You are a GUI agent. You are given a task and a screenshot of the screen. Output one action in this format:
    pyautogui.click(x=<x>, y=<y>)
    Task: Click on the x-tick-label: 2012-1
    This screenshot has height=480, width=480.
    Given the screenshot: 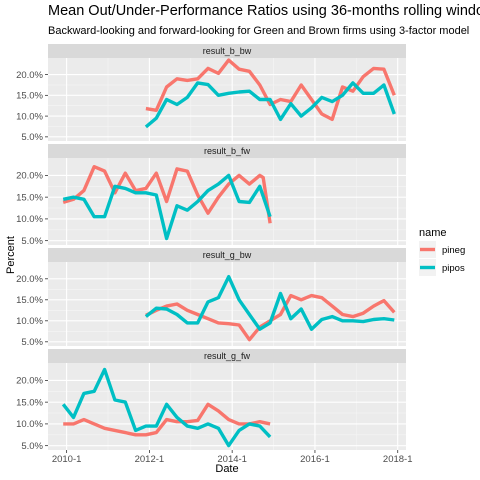 What is the action you would take?
    pyautogui.click(x=150, y=459)
    